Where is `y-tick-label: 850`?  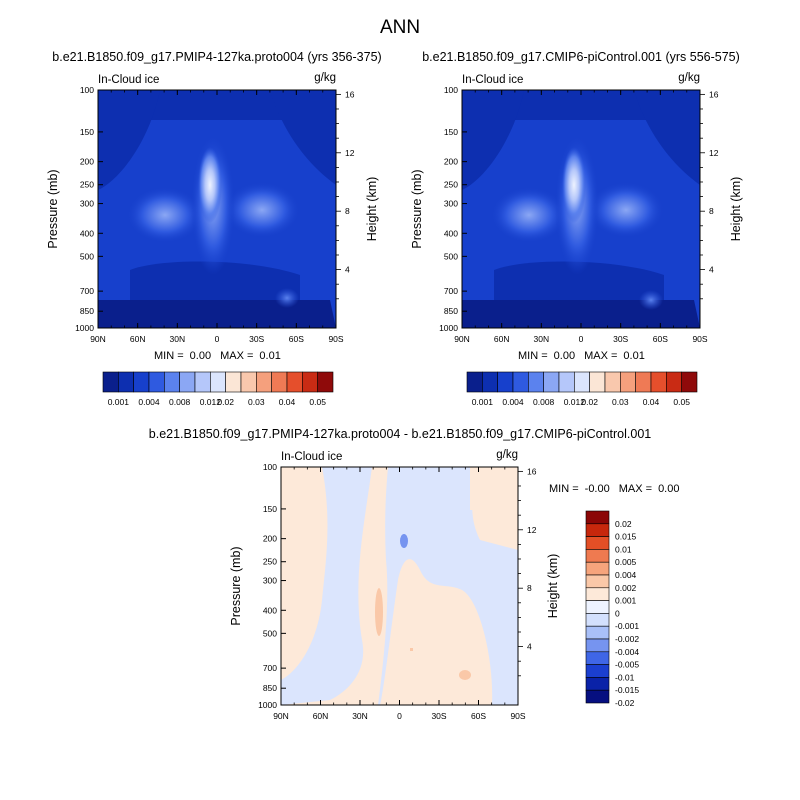
y-tick-label: 850 is located at coordinates (270, 688).